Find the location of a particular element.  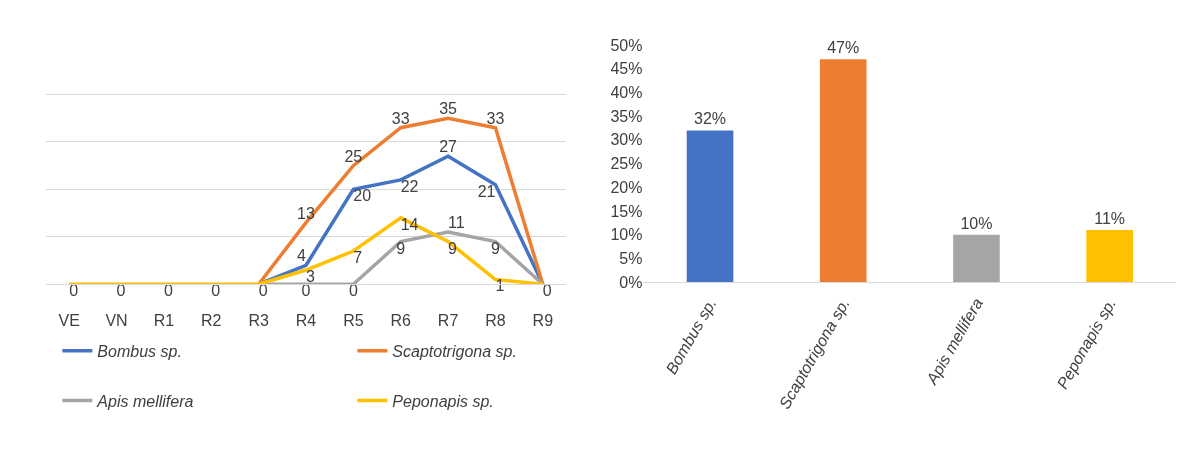

legend-label: Peponapis sp. is located at coordinates (443, 401).